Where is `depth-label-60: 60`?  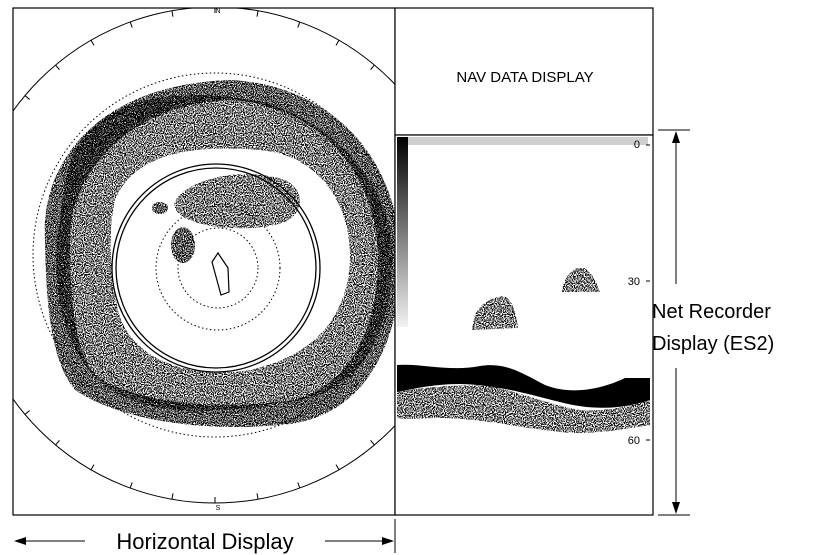
depth-label-60: 60 is located at coordinates (634, 441).